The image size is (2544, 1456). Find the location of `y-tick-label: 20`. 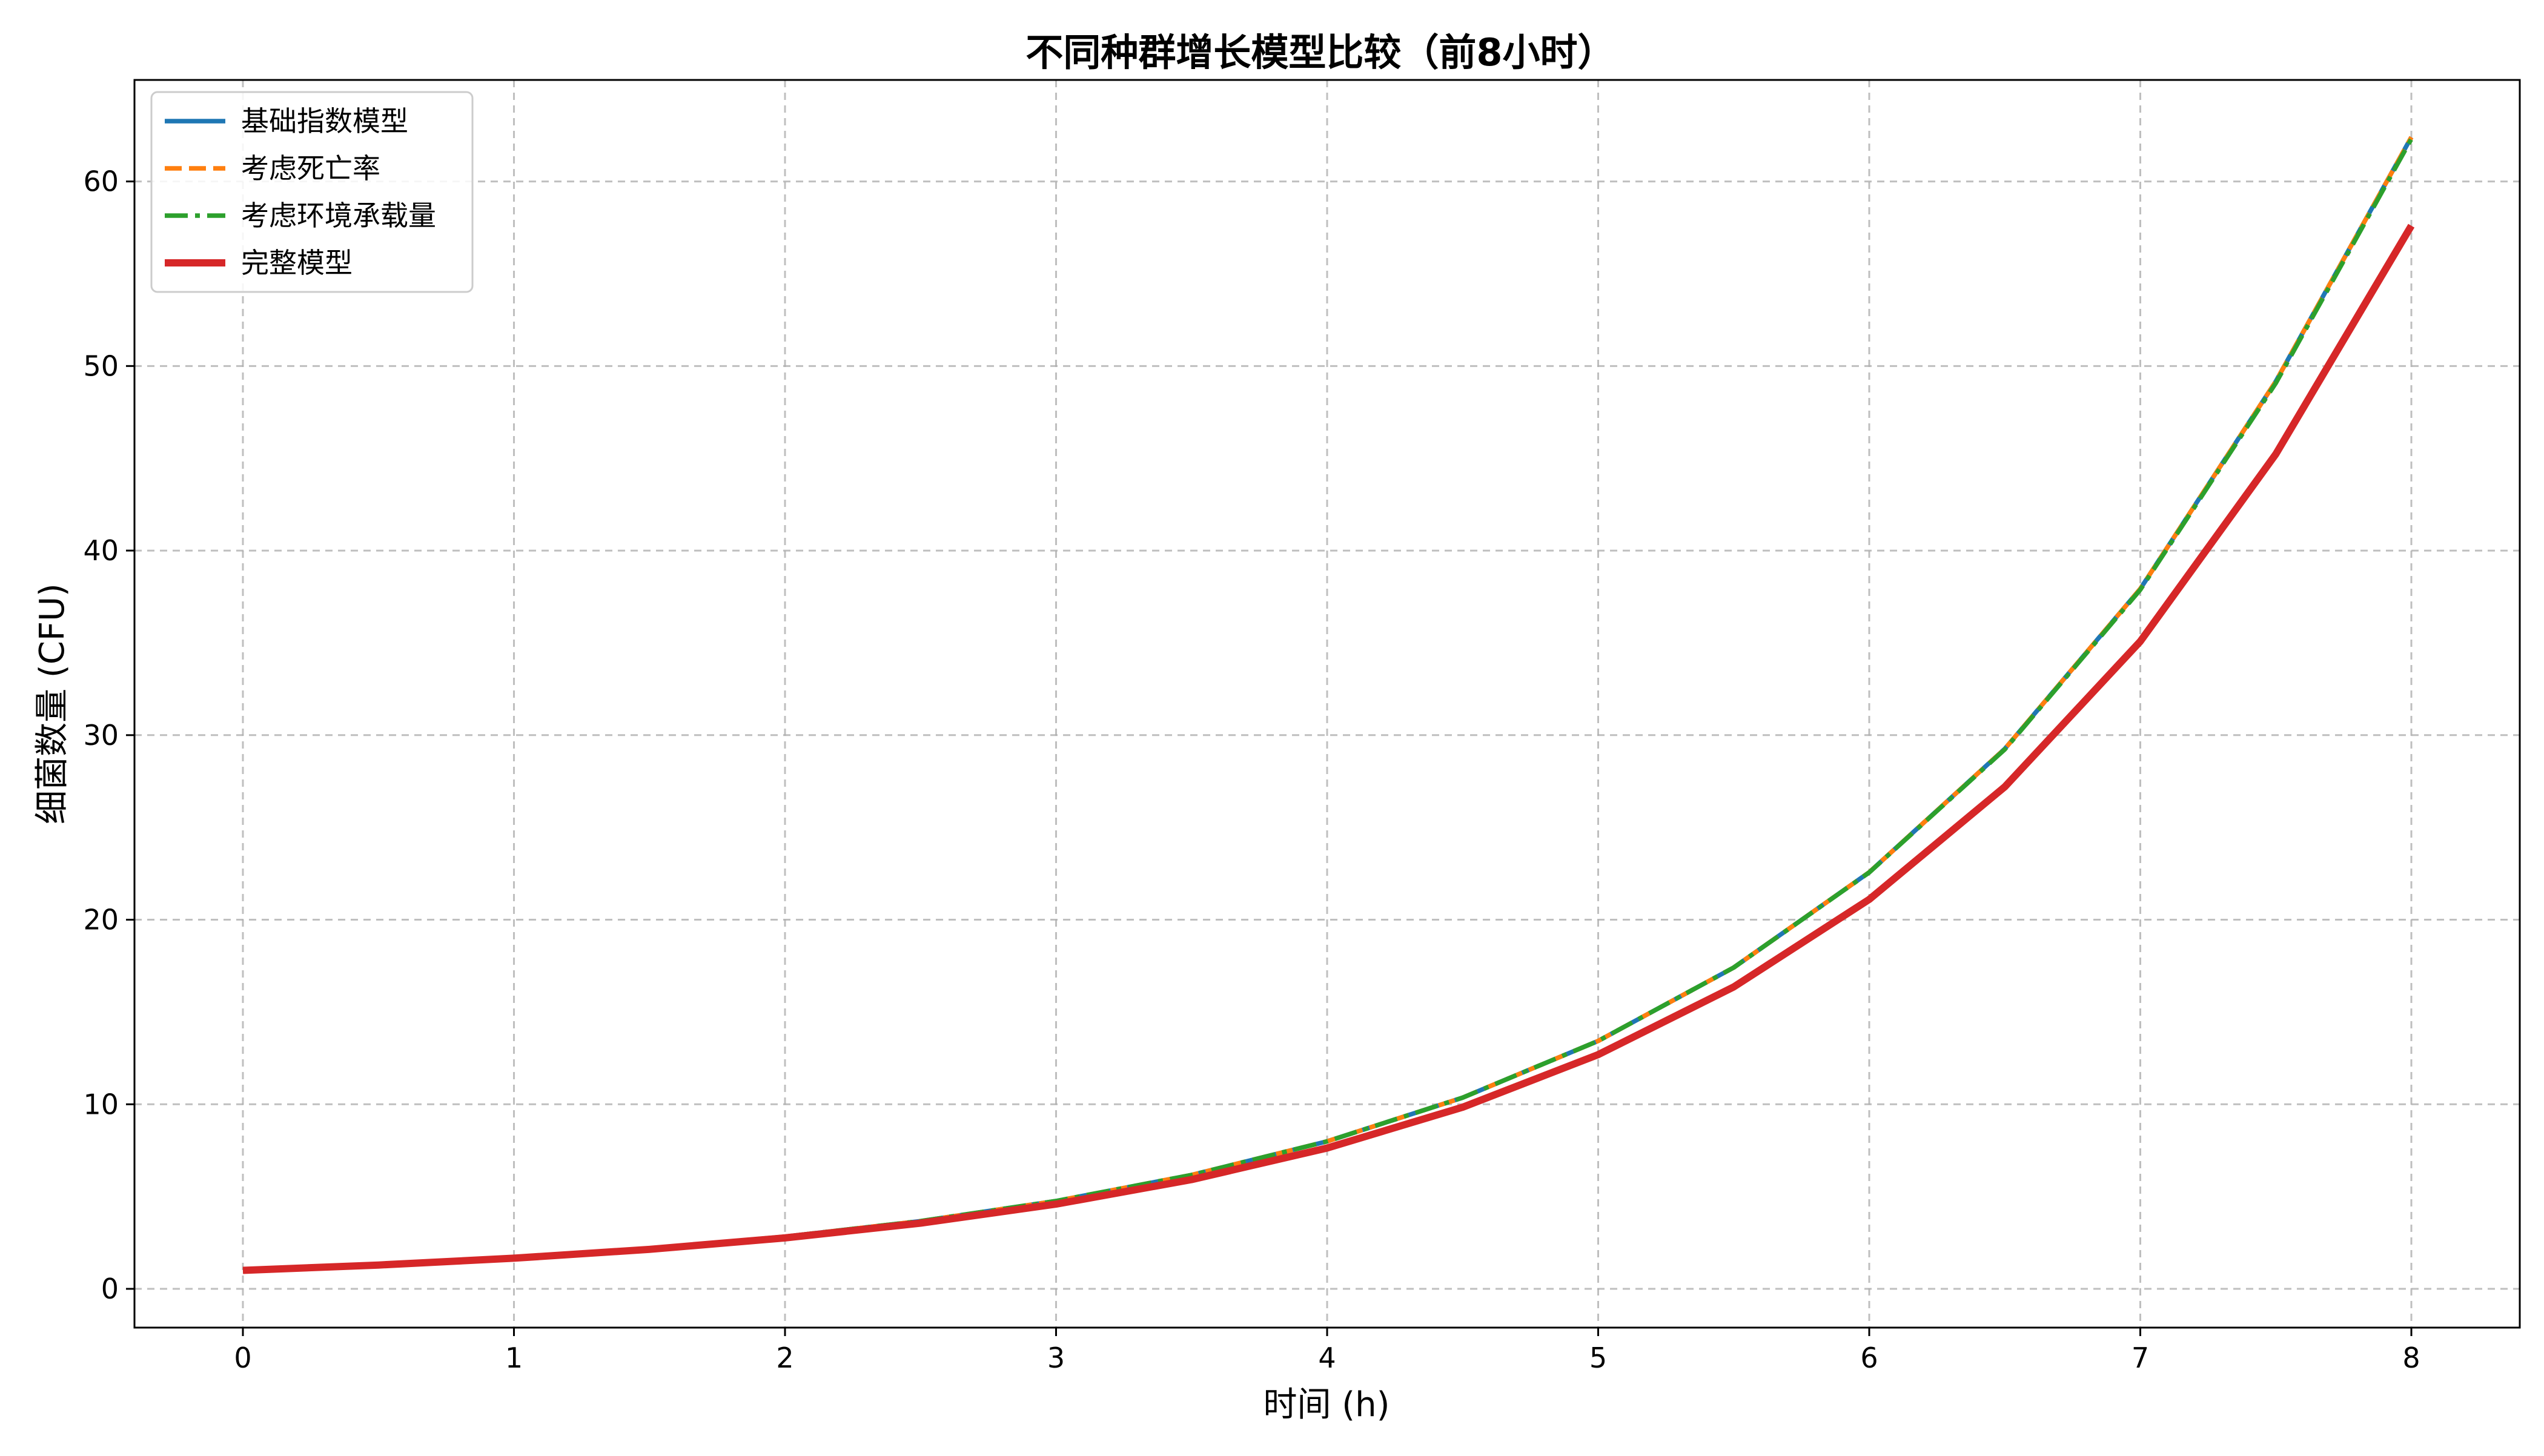

y-tick-label: 20 is located at coordinates (101, 920).